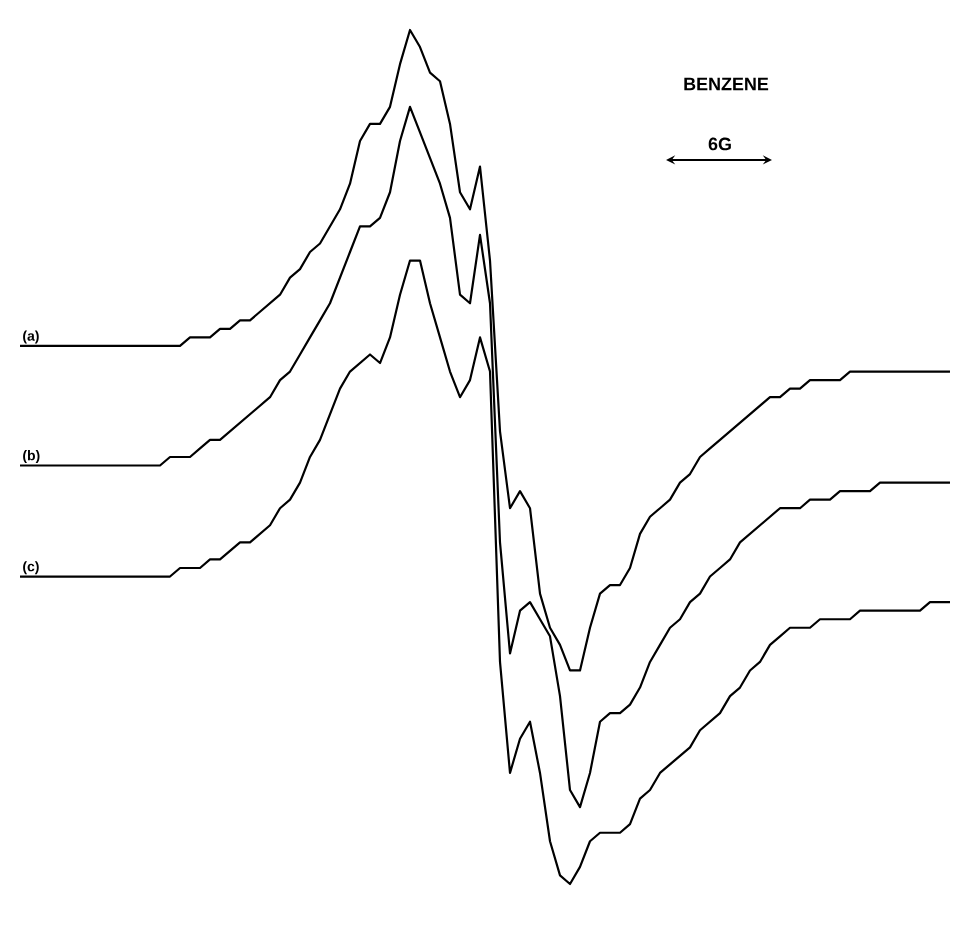 Image resolution: width=958 pixels, height=944 pixels. What do you see at coordinates (719, 144) in the screenshot?
I see `annotation: 6G` at bounding box center [719, 144].